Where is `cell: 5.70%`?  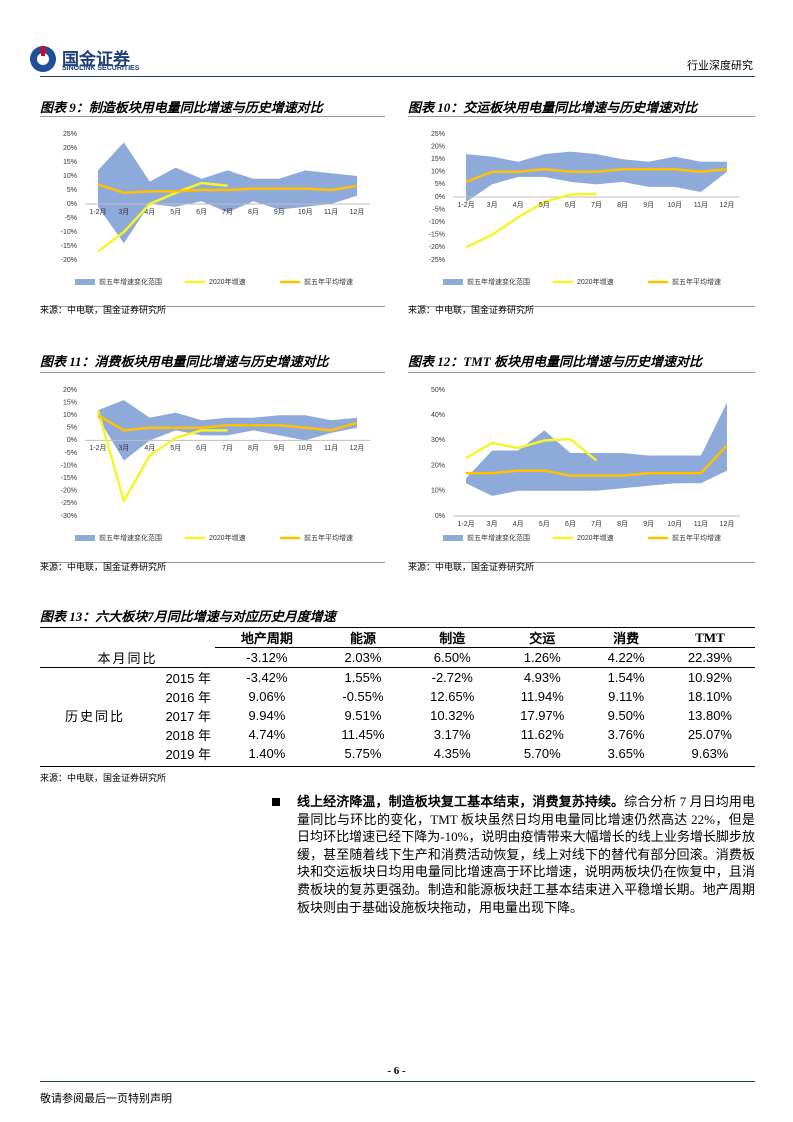 cell: 5.70% is located at coordinates (542, 753).